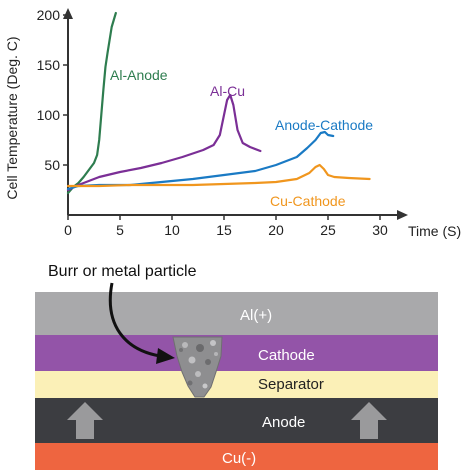 This screenshot has width=474, height=474. I want to click on series-line-al-cu, so click(164, 142).